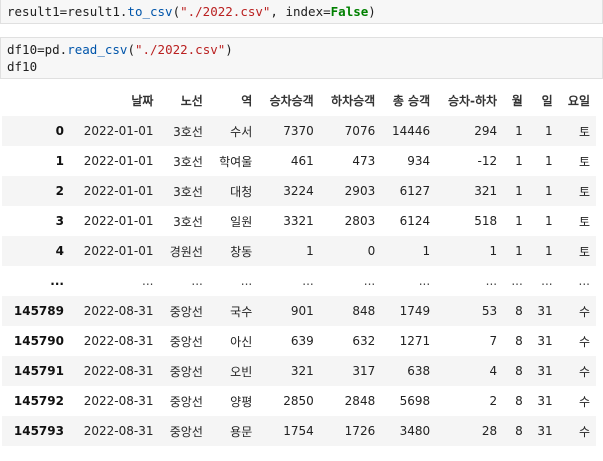 This screenshot has height=461, width=603. What do you see at coordinates (350, 131) in the screenshot?
I see `table-cell: 7076` at bounding box center [350, 131].